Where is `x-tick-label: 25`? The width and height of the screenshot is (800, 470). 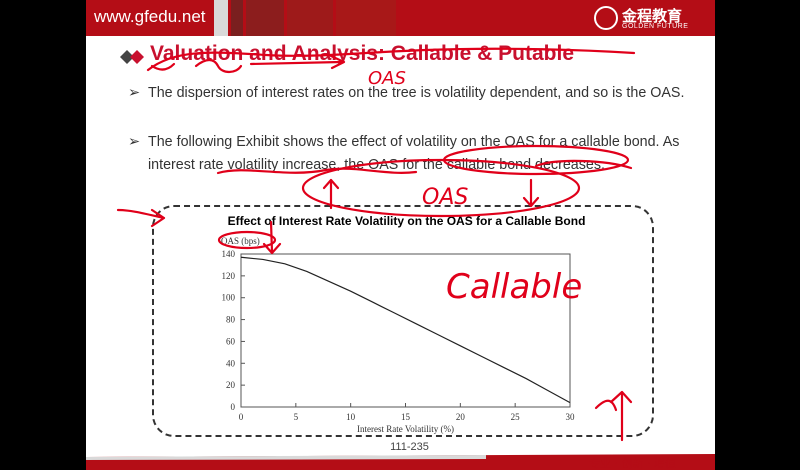 x-tick-label: 25 is located at coordinates (515, 417).